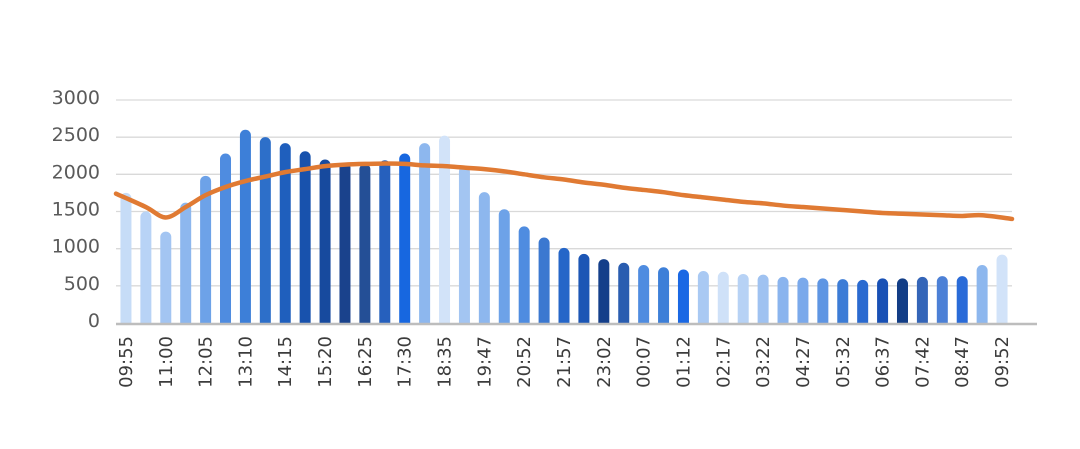 This screenshot has width=1080, height=449. I want to click on x-tick-label: 07:42, so click(922, 362).